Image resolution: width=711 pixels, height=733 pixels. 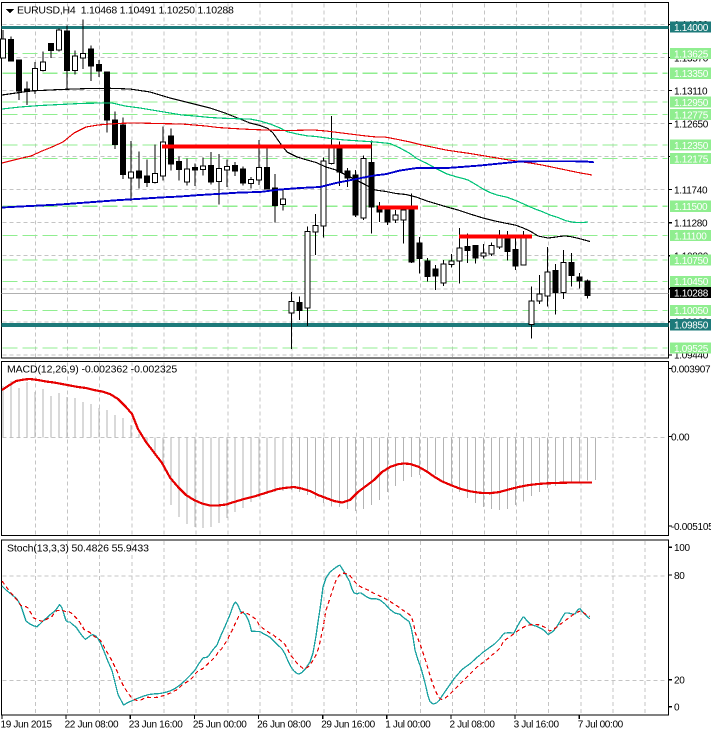 I want to click on svg-text: 1.14000, so click(x=691, y=28).